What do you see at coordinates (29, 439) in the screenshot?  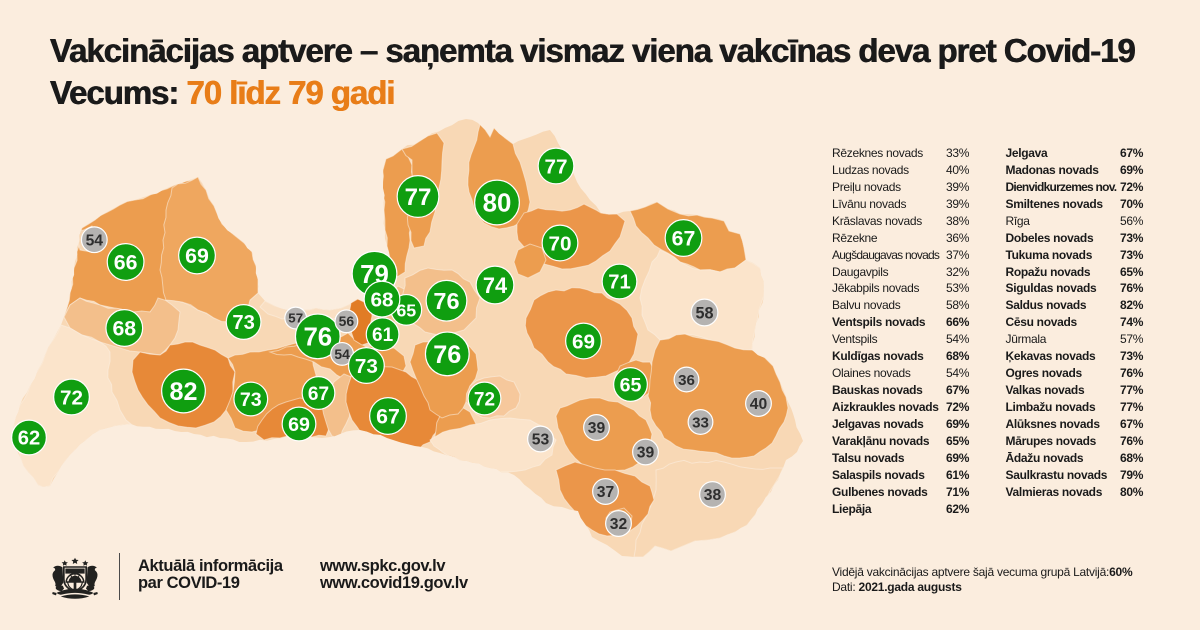 I see `svg-text: 62` at bounding box center [29, 439].